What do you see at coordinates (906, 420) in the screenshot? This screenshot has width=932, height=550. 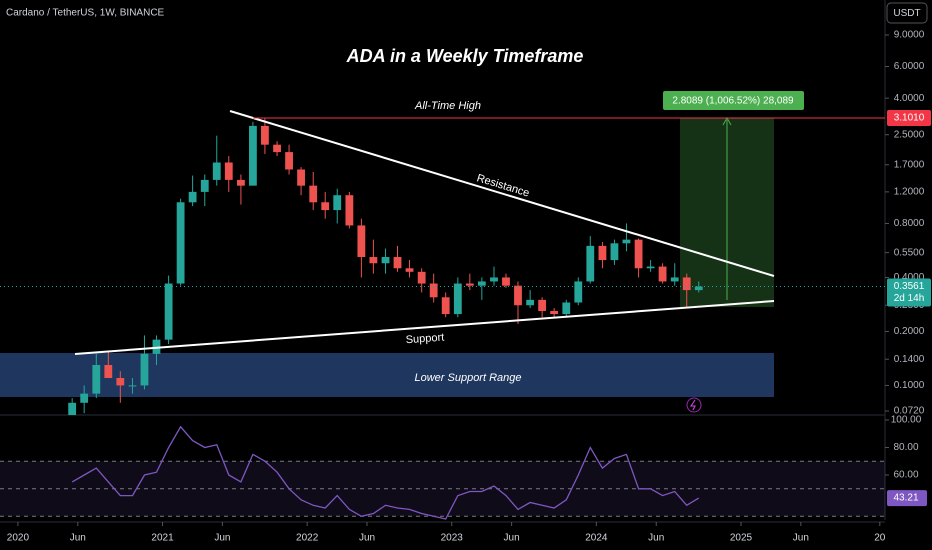 I see `rsi-tick-label: 100.00` at bounding box center [906, 420].